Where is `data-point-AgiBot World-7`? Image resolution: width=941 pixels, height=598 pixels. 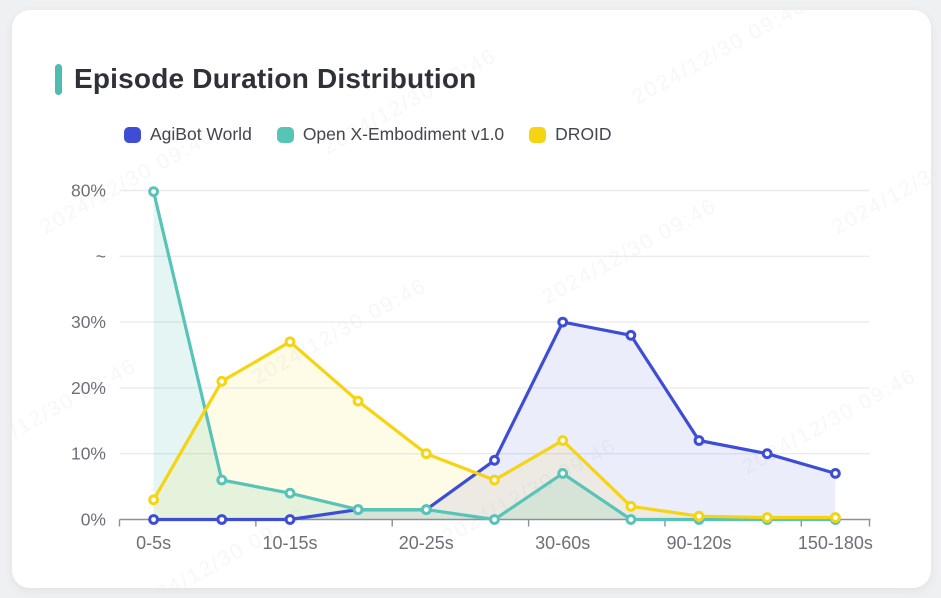 data-point-AgiBot World-7 is located at coordinates (631, 335).